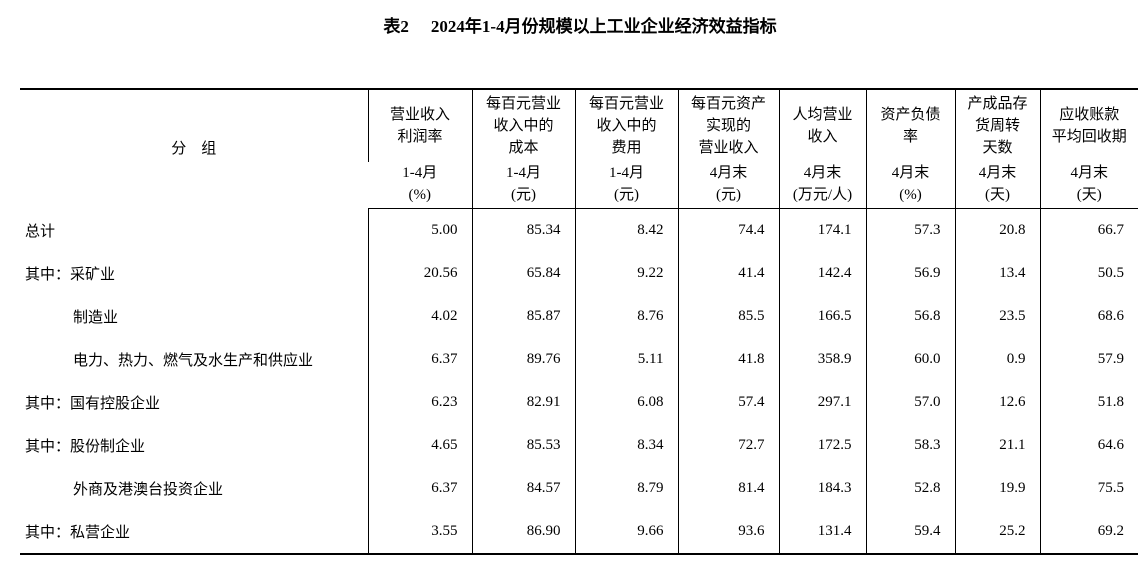 The height and width of the screenshot is (569, 1145). Describe the element at coordinates (728, 230) in the screenshot. I see `cell: 74.4` at that location.